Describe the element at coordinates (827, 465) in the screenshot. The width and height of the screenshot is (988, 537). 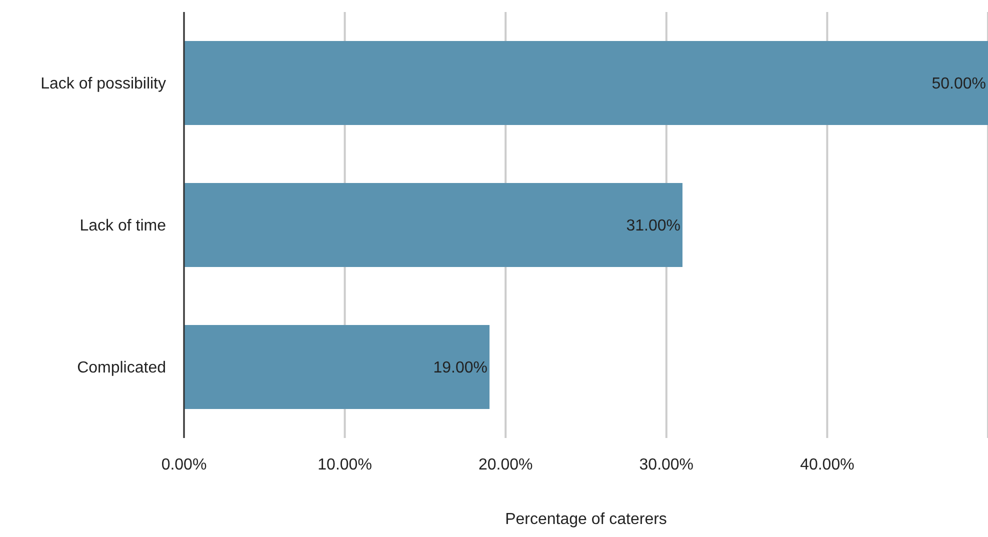
I see `x-tick-label: 40.00%` at that location.